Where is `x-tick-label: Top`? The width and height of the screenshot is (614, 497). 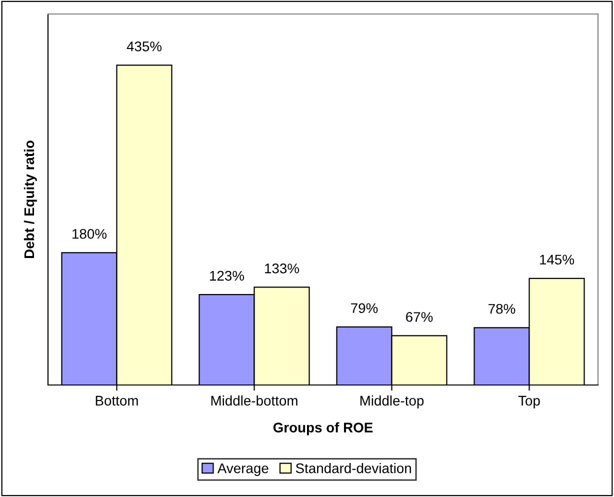
x-tick-label: Top is located at coordinates (529, 402).